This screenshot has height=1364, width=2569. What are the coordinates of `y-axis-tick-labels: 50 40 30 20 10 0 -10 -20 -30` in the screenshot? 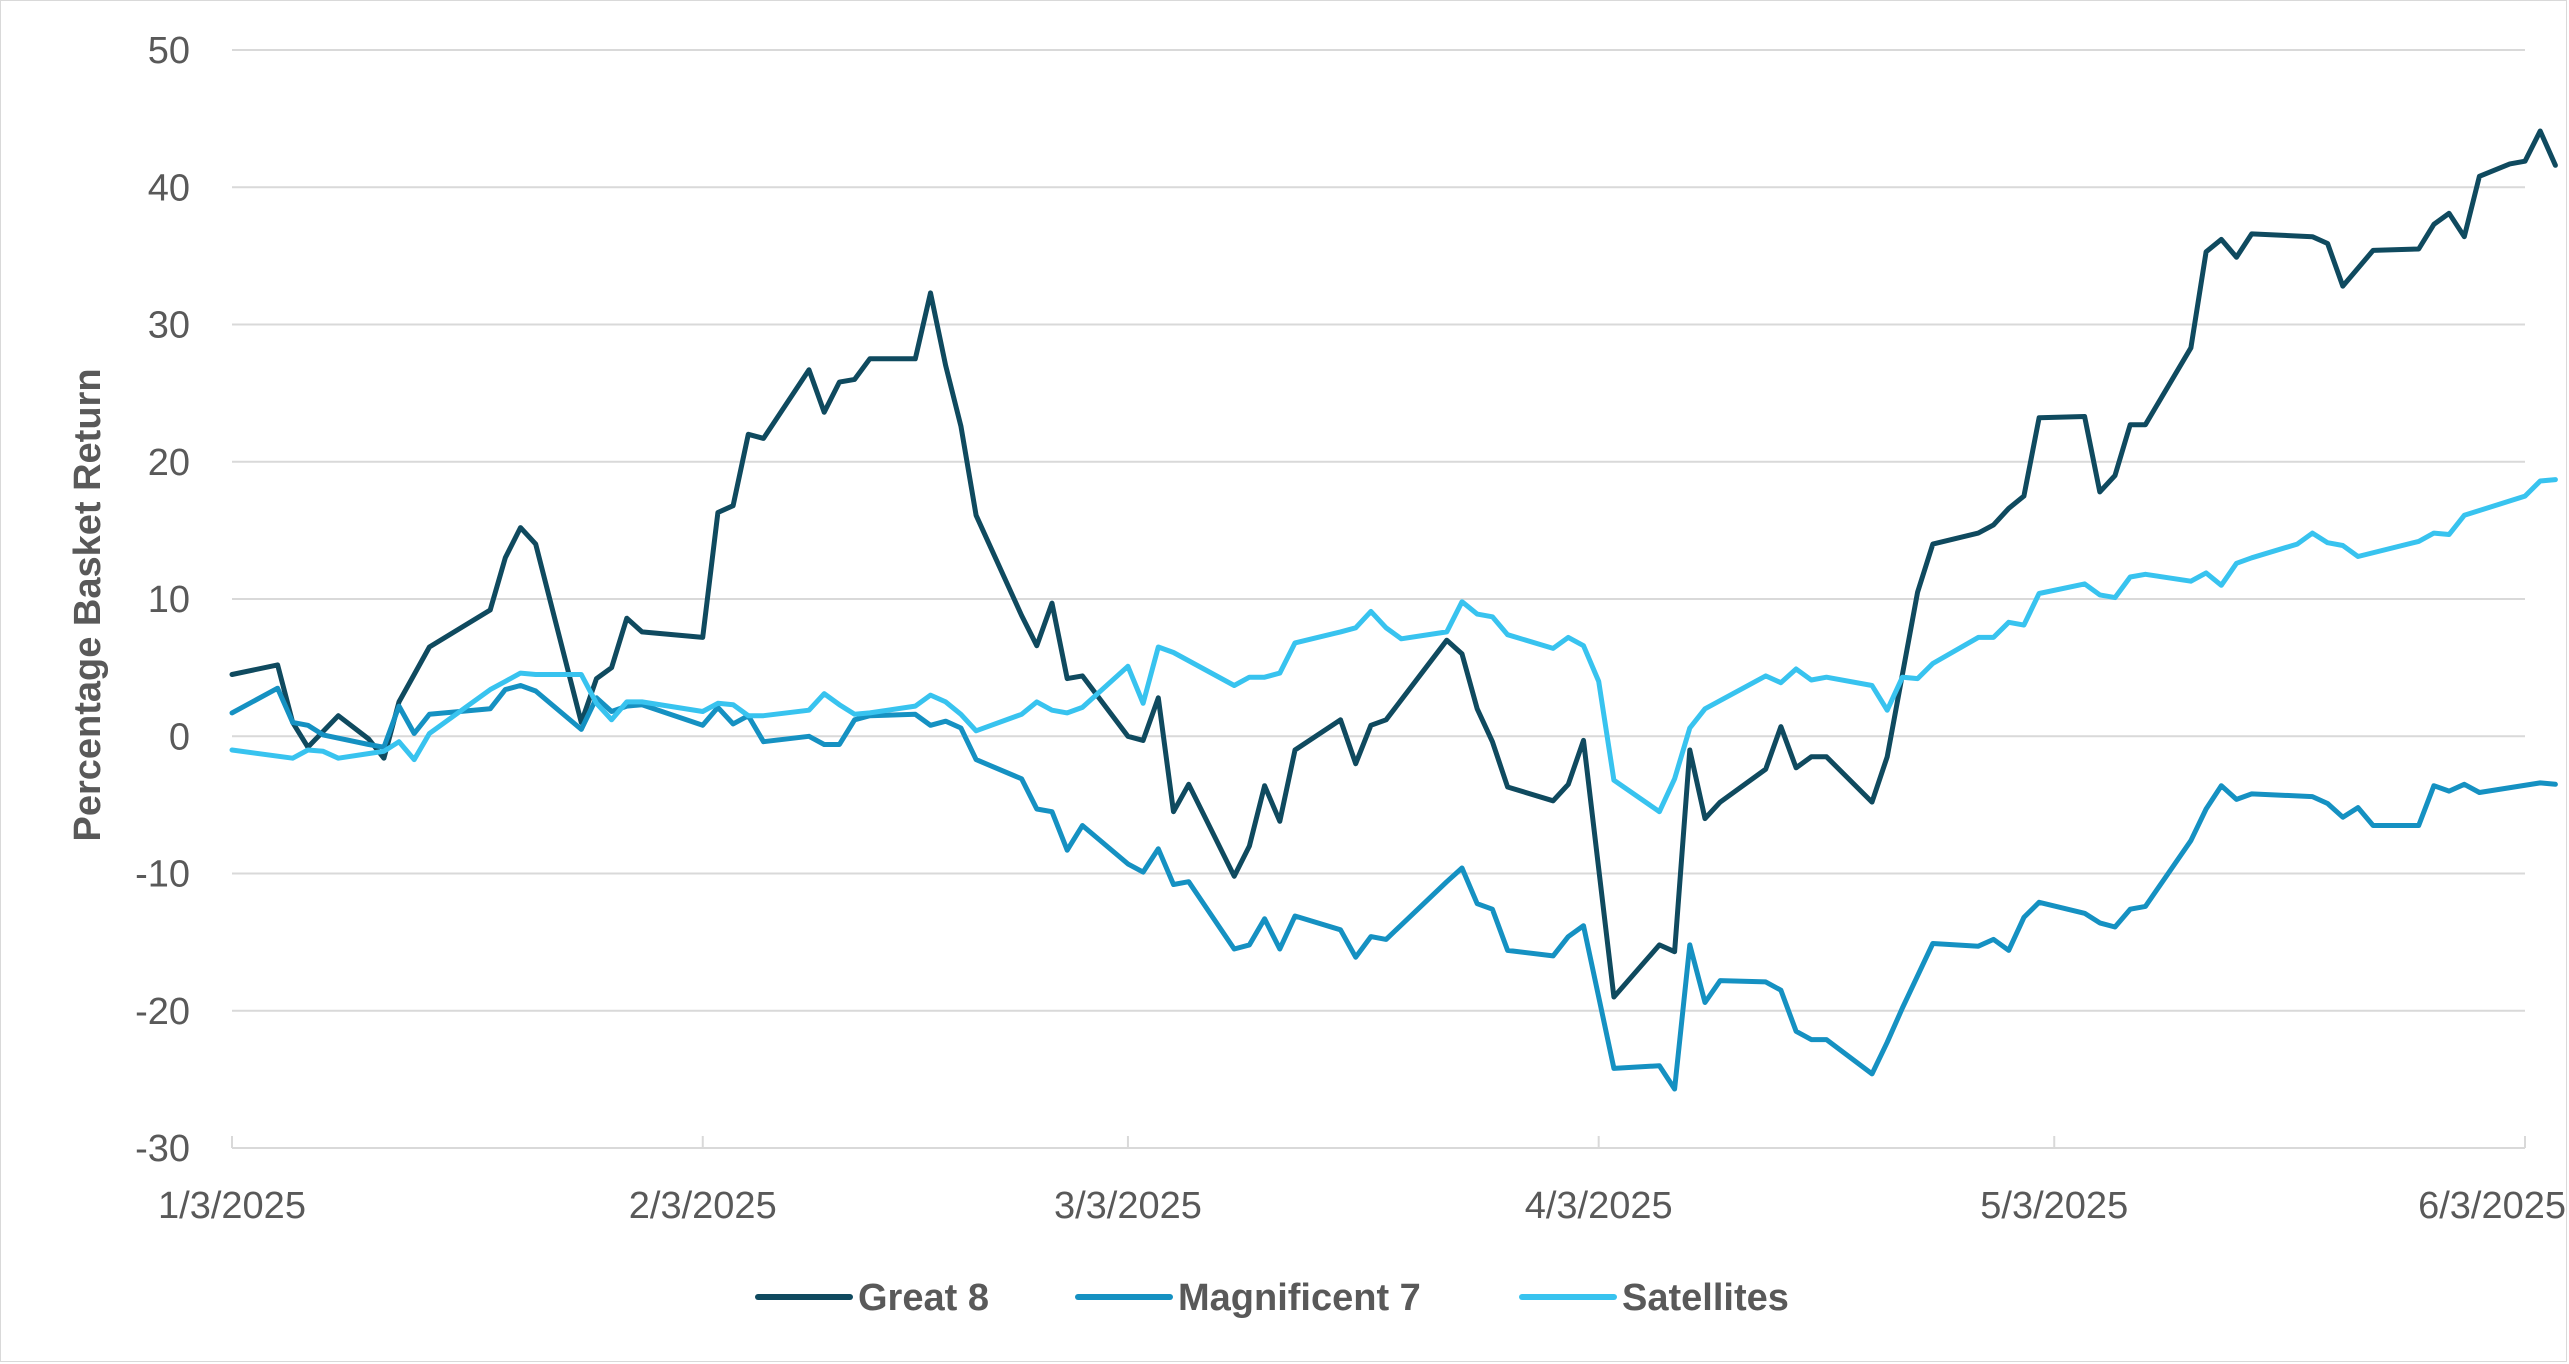 It's located at (162, 600).